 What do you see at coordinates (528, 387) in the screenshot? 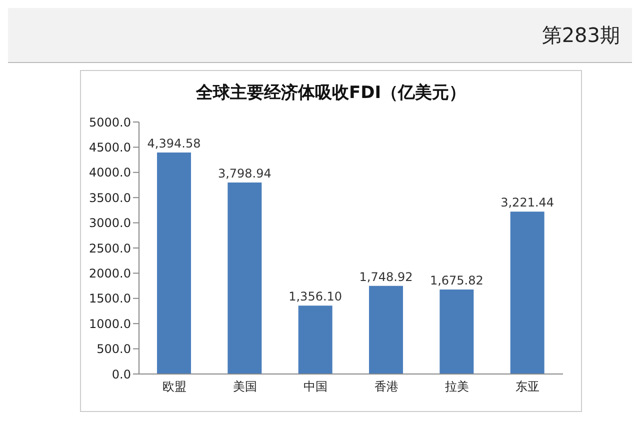
I see `x-tick-label: 东亚` at bounding box center [528, 387].